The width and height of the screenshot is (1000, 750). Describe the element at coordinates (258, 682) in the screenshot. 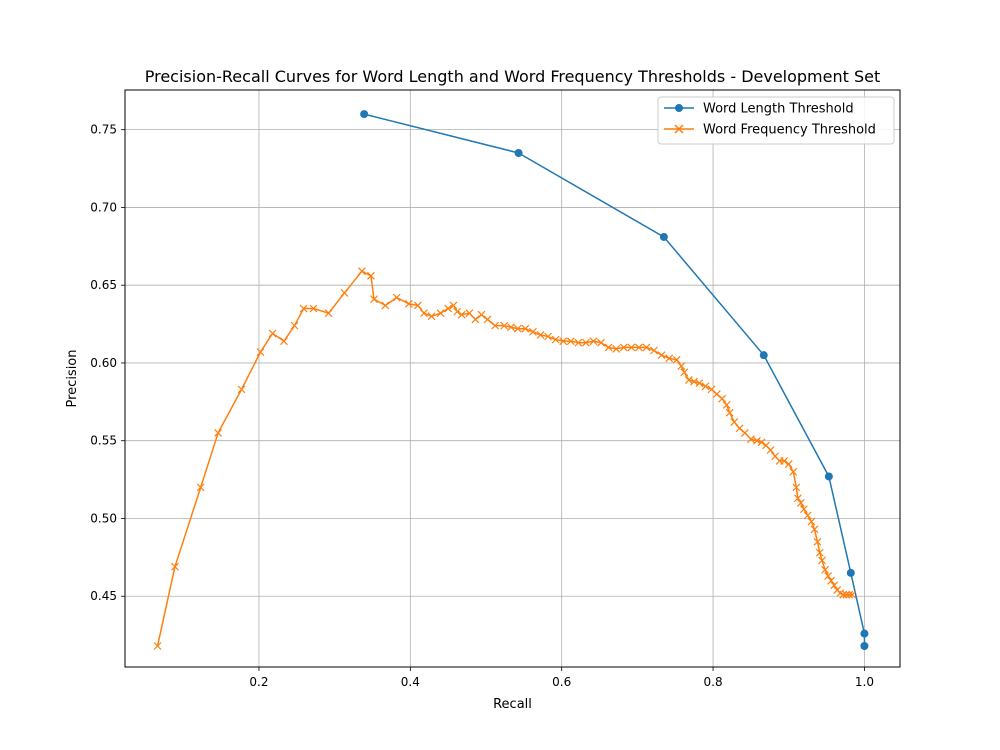

I see `x-tick-label: 0.2` at that location.